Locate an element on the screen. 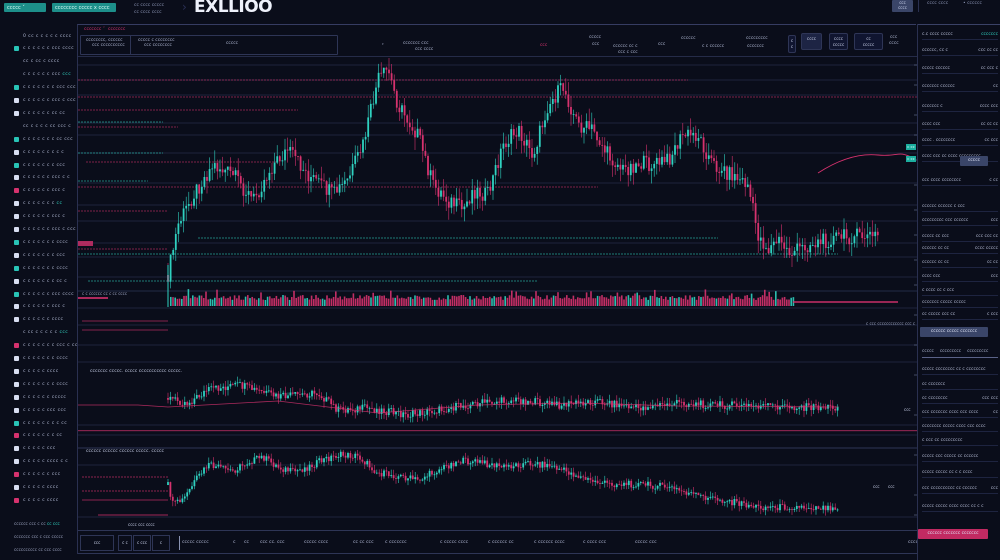  panel-tab: ccccc is located at coordinates (928, 351).